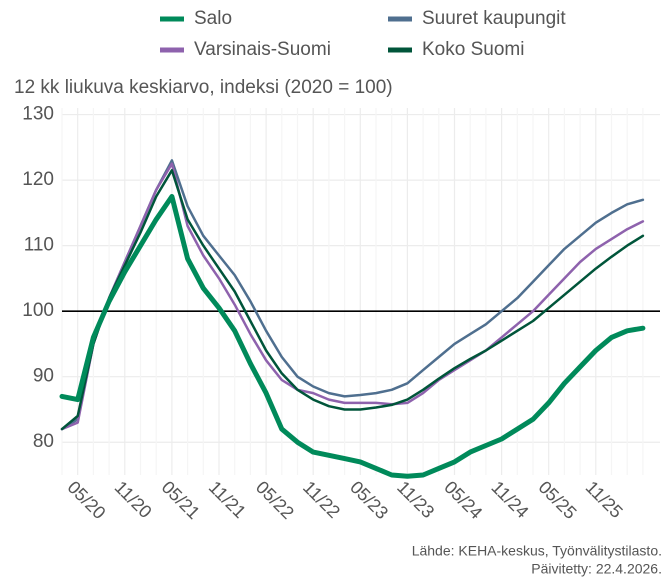 The image size is (672, 579). What do you see at coordinates (415, 499) in the screenshot?
I see `x-tick-label: 11/23` at bounding box center [415, 499].